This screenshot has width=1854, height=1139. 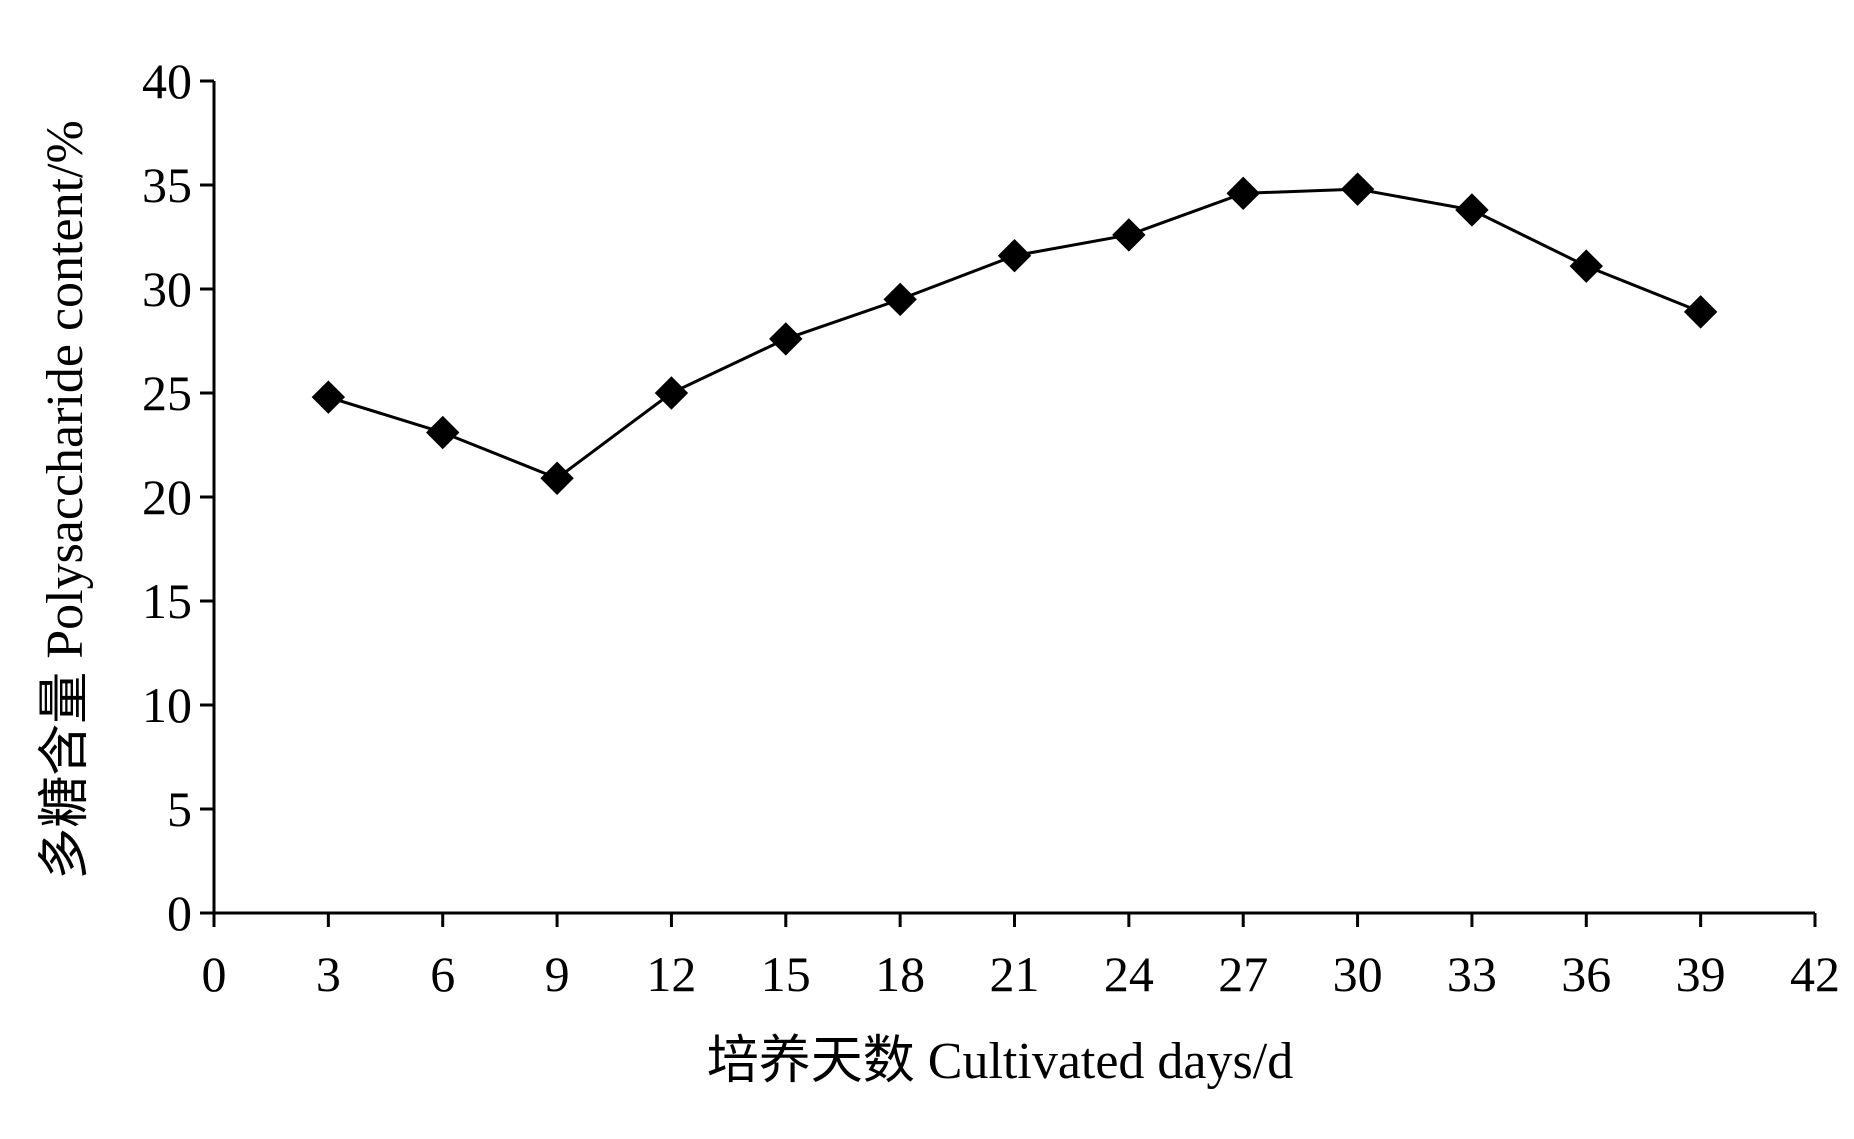 What do you see at coordinates (900, 974) in the screenshot?
I see `x-tick-label: 18` at bounding box center [900, 974].